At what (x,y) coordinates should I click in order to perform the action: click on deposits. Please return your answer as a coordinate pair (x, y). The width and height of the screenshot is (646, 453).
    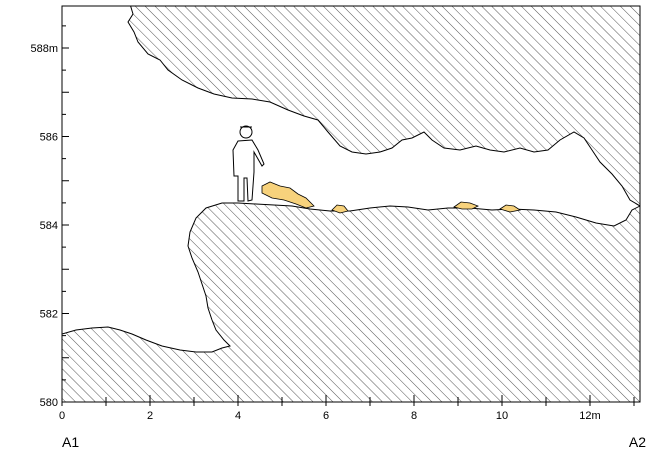
    Looking at the image, I should click on (391, 197).